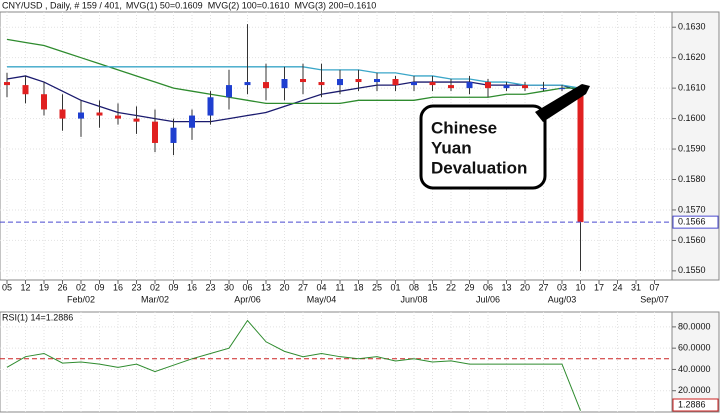  What do you see at coordinates (654, 287) in the screenshot?
I see `x-tick-label: 07` at bounding box center [654, 287].